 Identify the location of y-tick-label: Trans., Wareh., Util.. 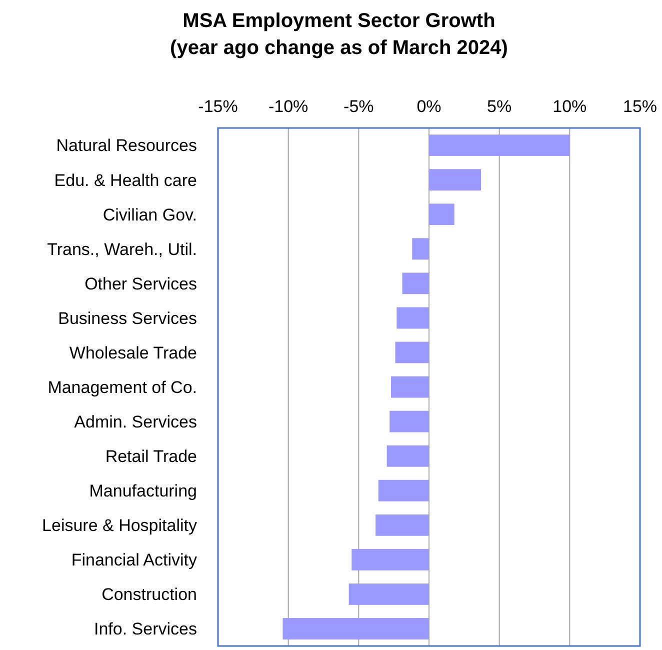
(122, 249).